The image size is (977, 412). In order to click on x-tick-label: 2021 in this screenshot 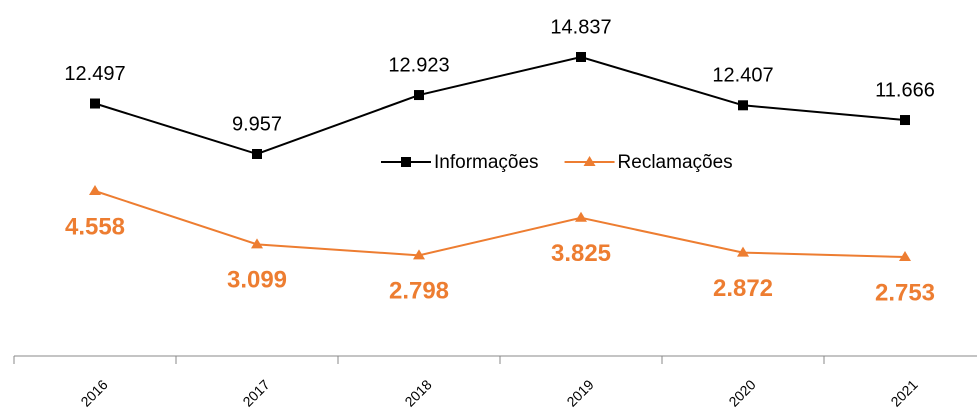, I will do `click(903, 392)`.